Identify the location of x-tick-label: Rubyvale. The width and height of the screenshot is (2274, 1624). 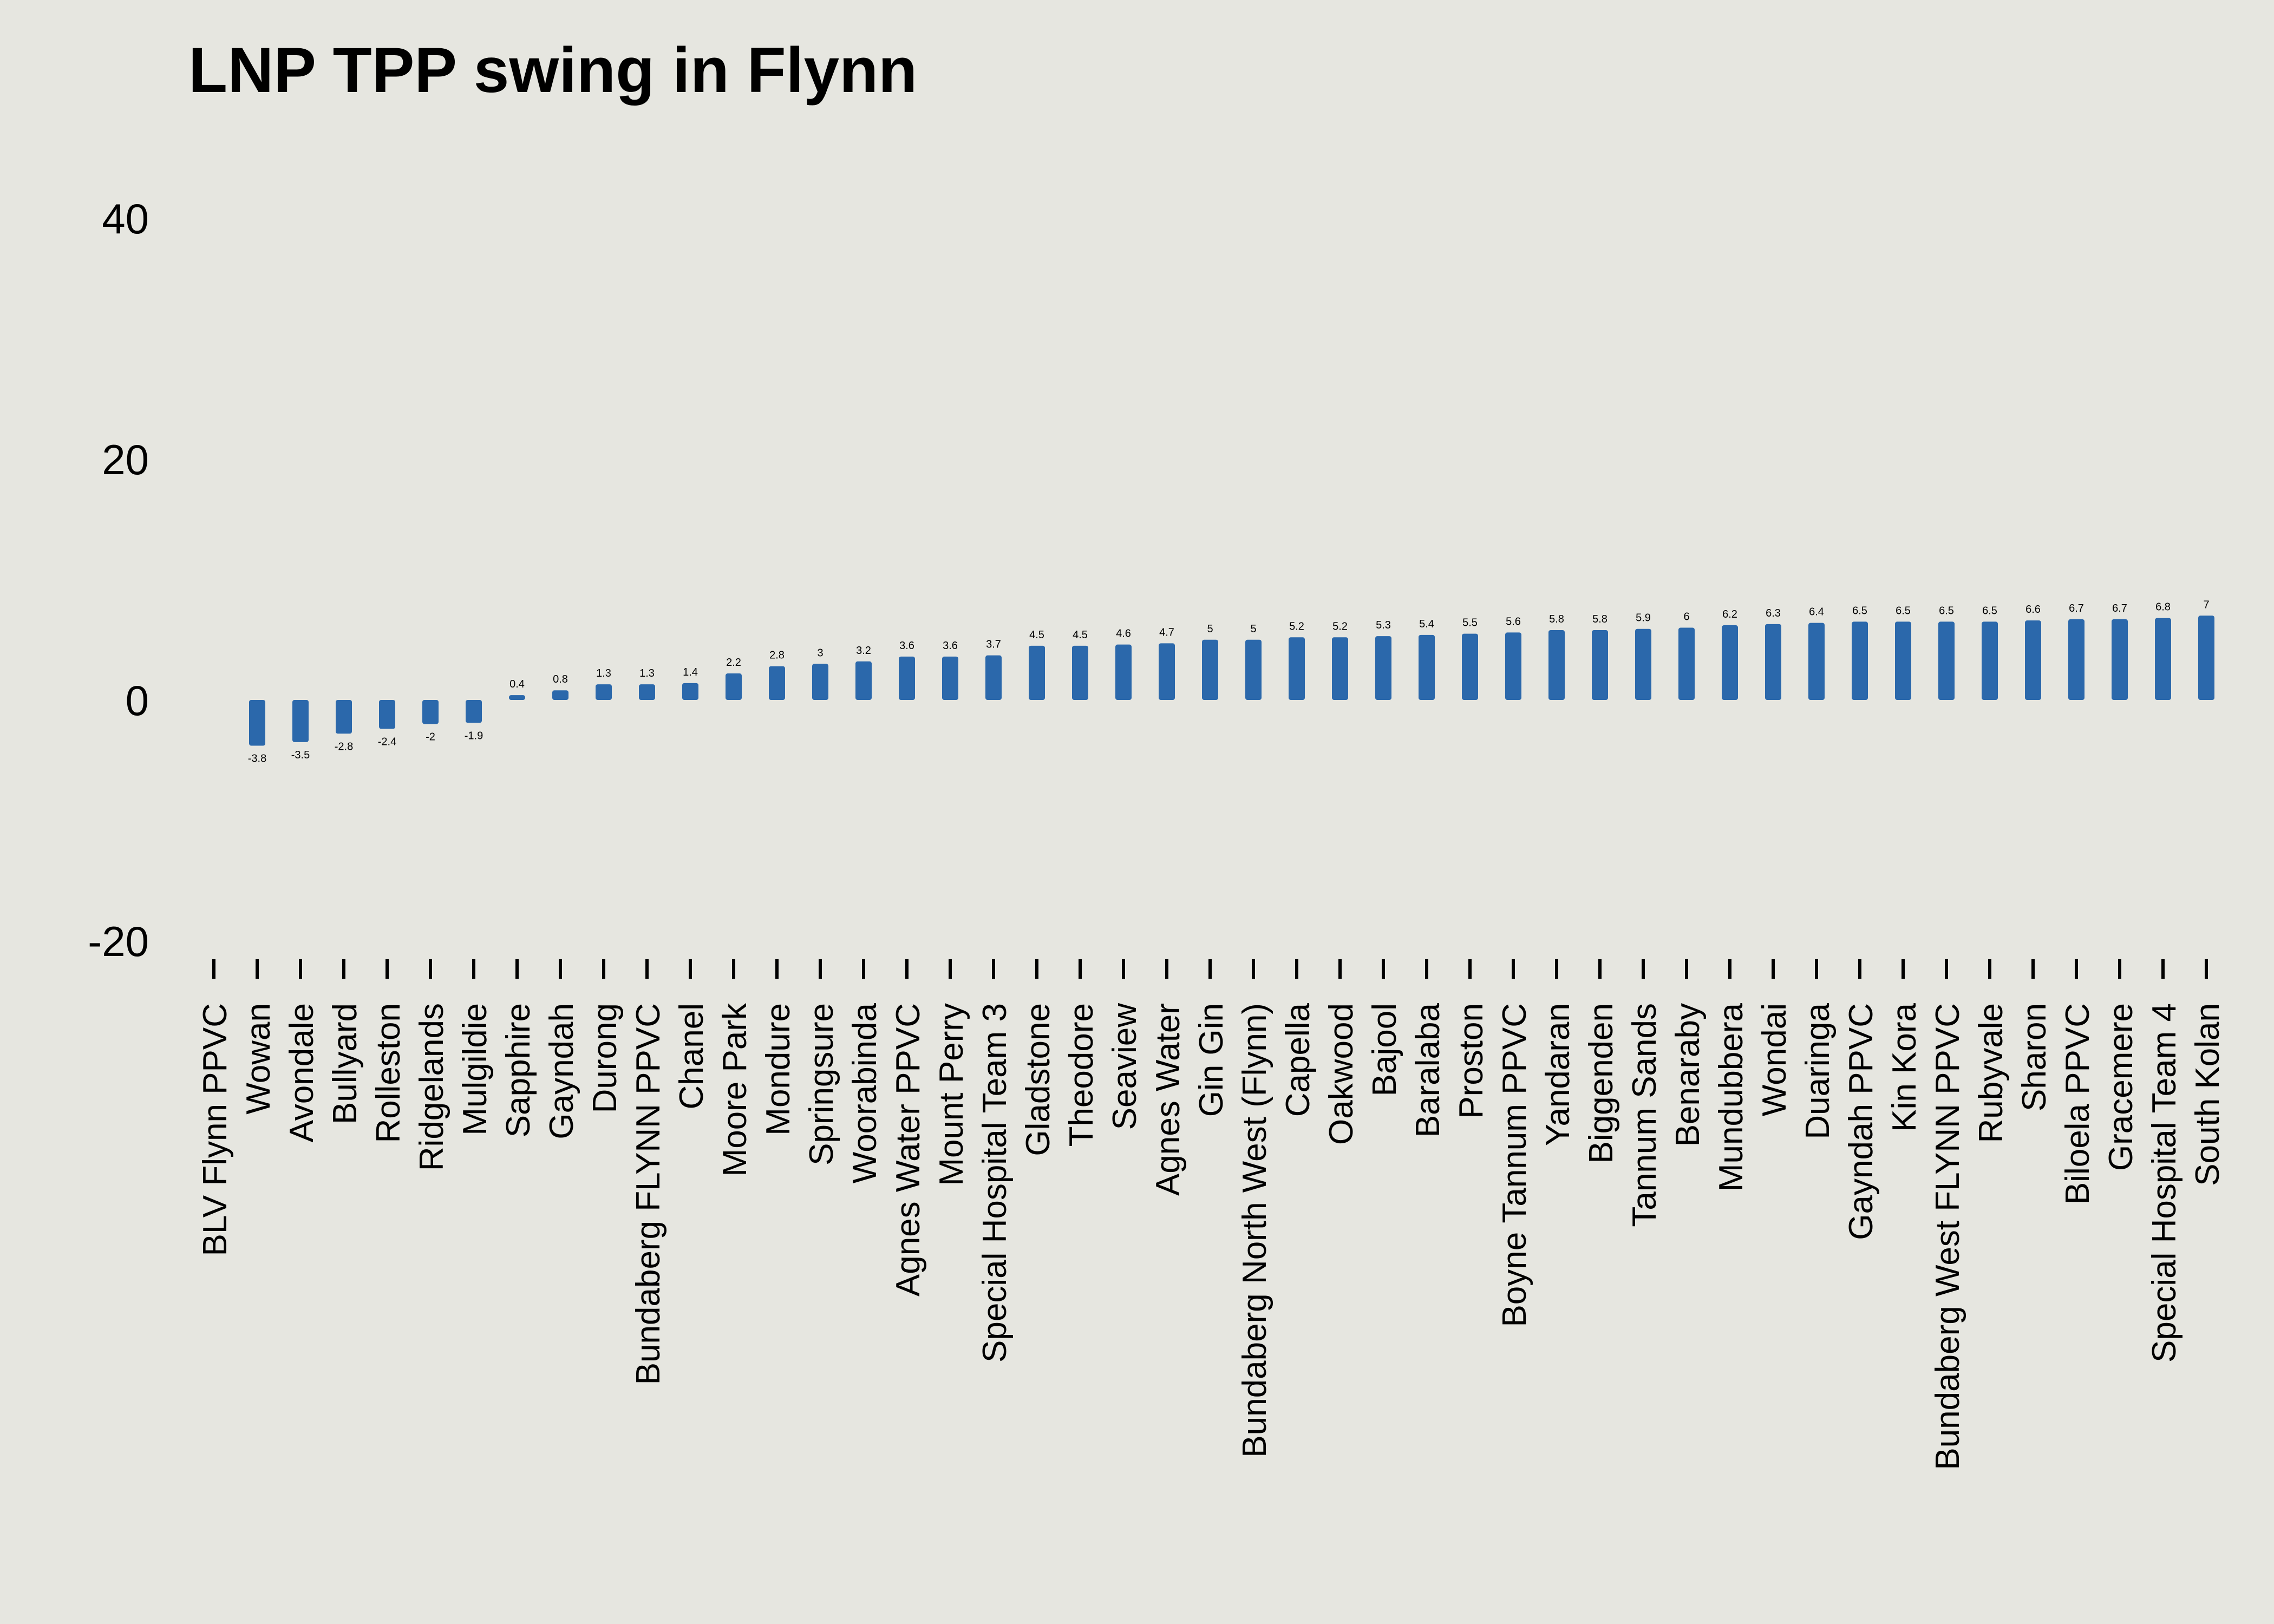
(1991, 1073).